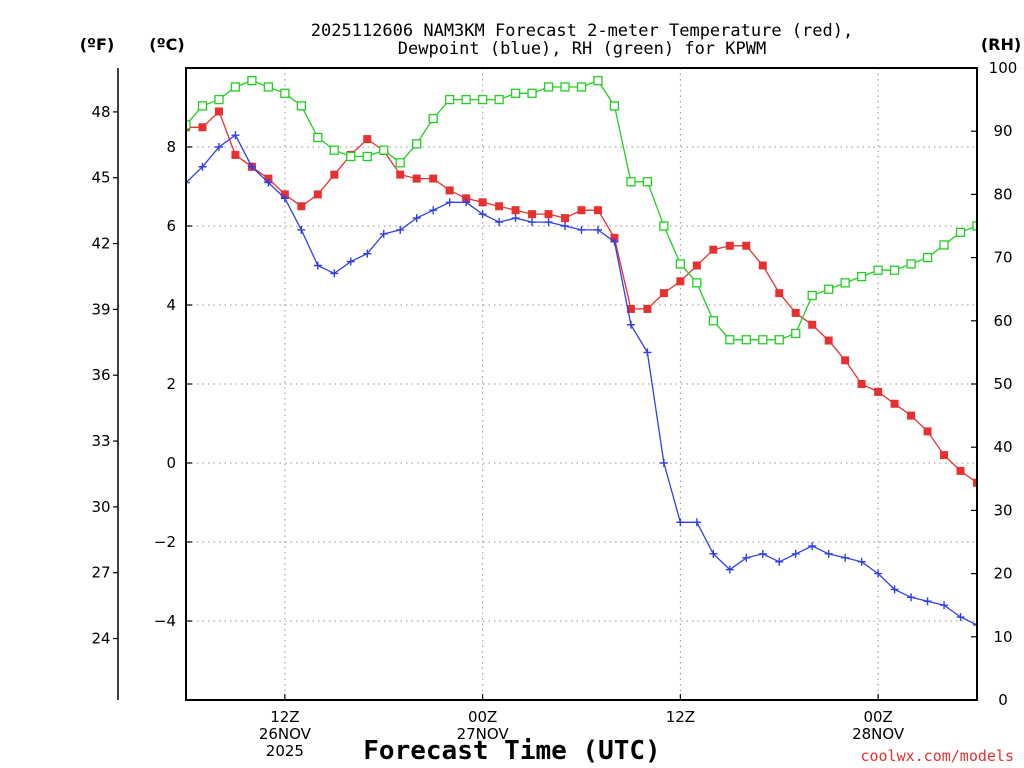 This screenshot has width=1024, height=768. Describe the element at coordinates (100, 573) in the screenshot. I see `fahrenheit-tick-label: 27` at that location.